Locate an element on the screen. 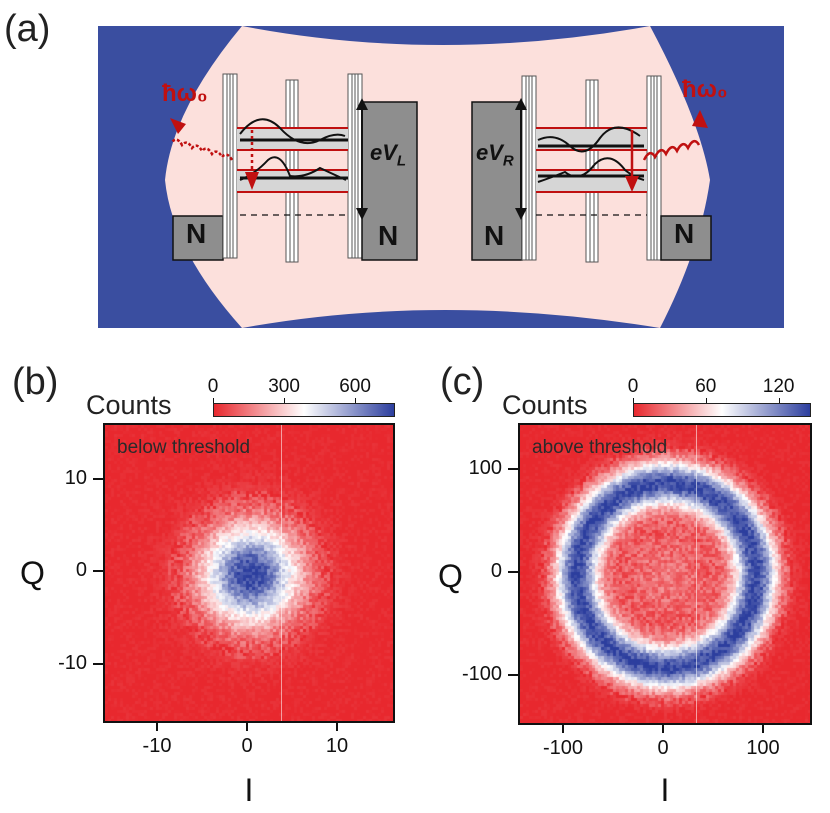 The height and width of the screenshot is (813, 830). x-tick-label: 100 is located at coordinates (763, 748).